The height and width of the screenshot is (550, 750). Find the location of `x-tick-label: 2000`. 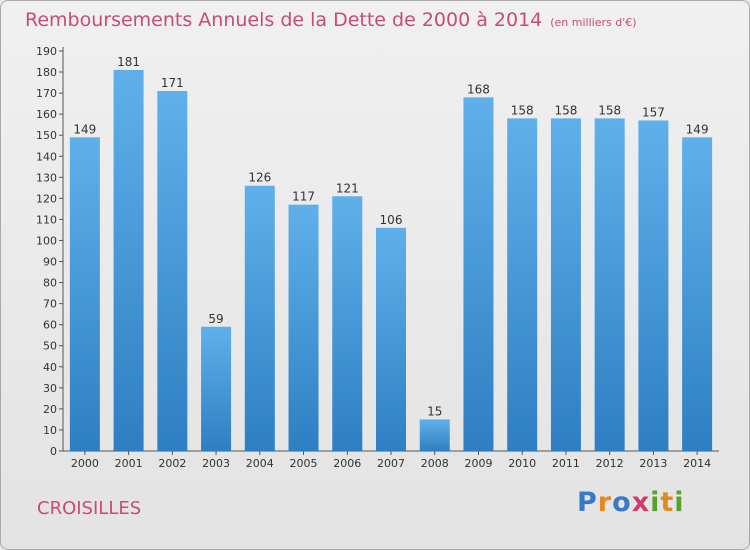

x-tick-label: 2000 is located at coordinates (85, 463).